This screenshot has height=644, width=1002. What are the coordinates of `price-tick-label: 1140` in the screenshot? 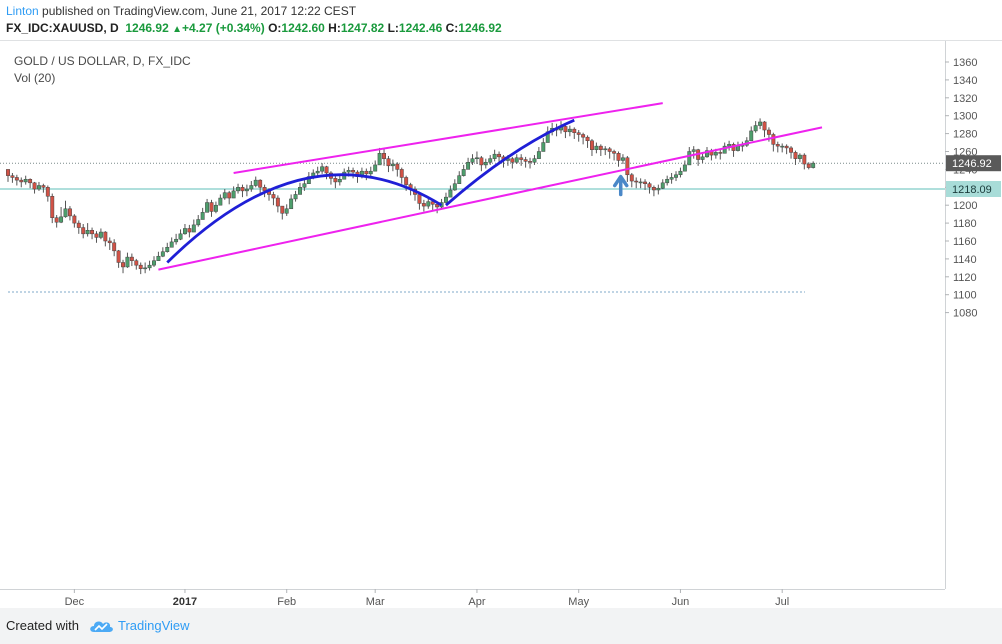 It's located at (965, 260).